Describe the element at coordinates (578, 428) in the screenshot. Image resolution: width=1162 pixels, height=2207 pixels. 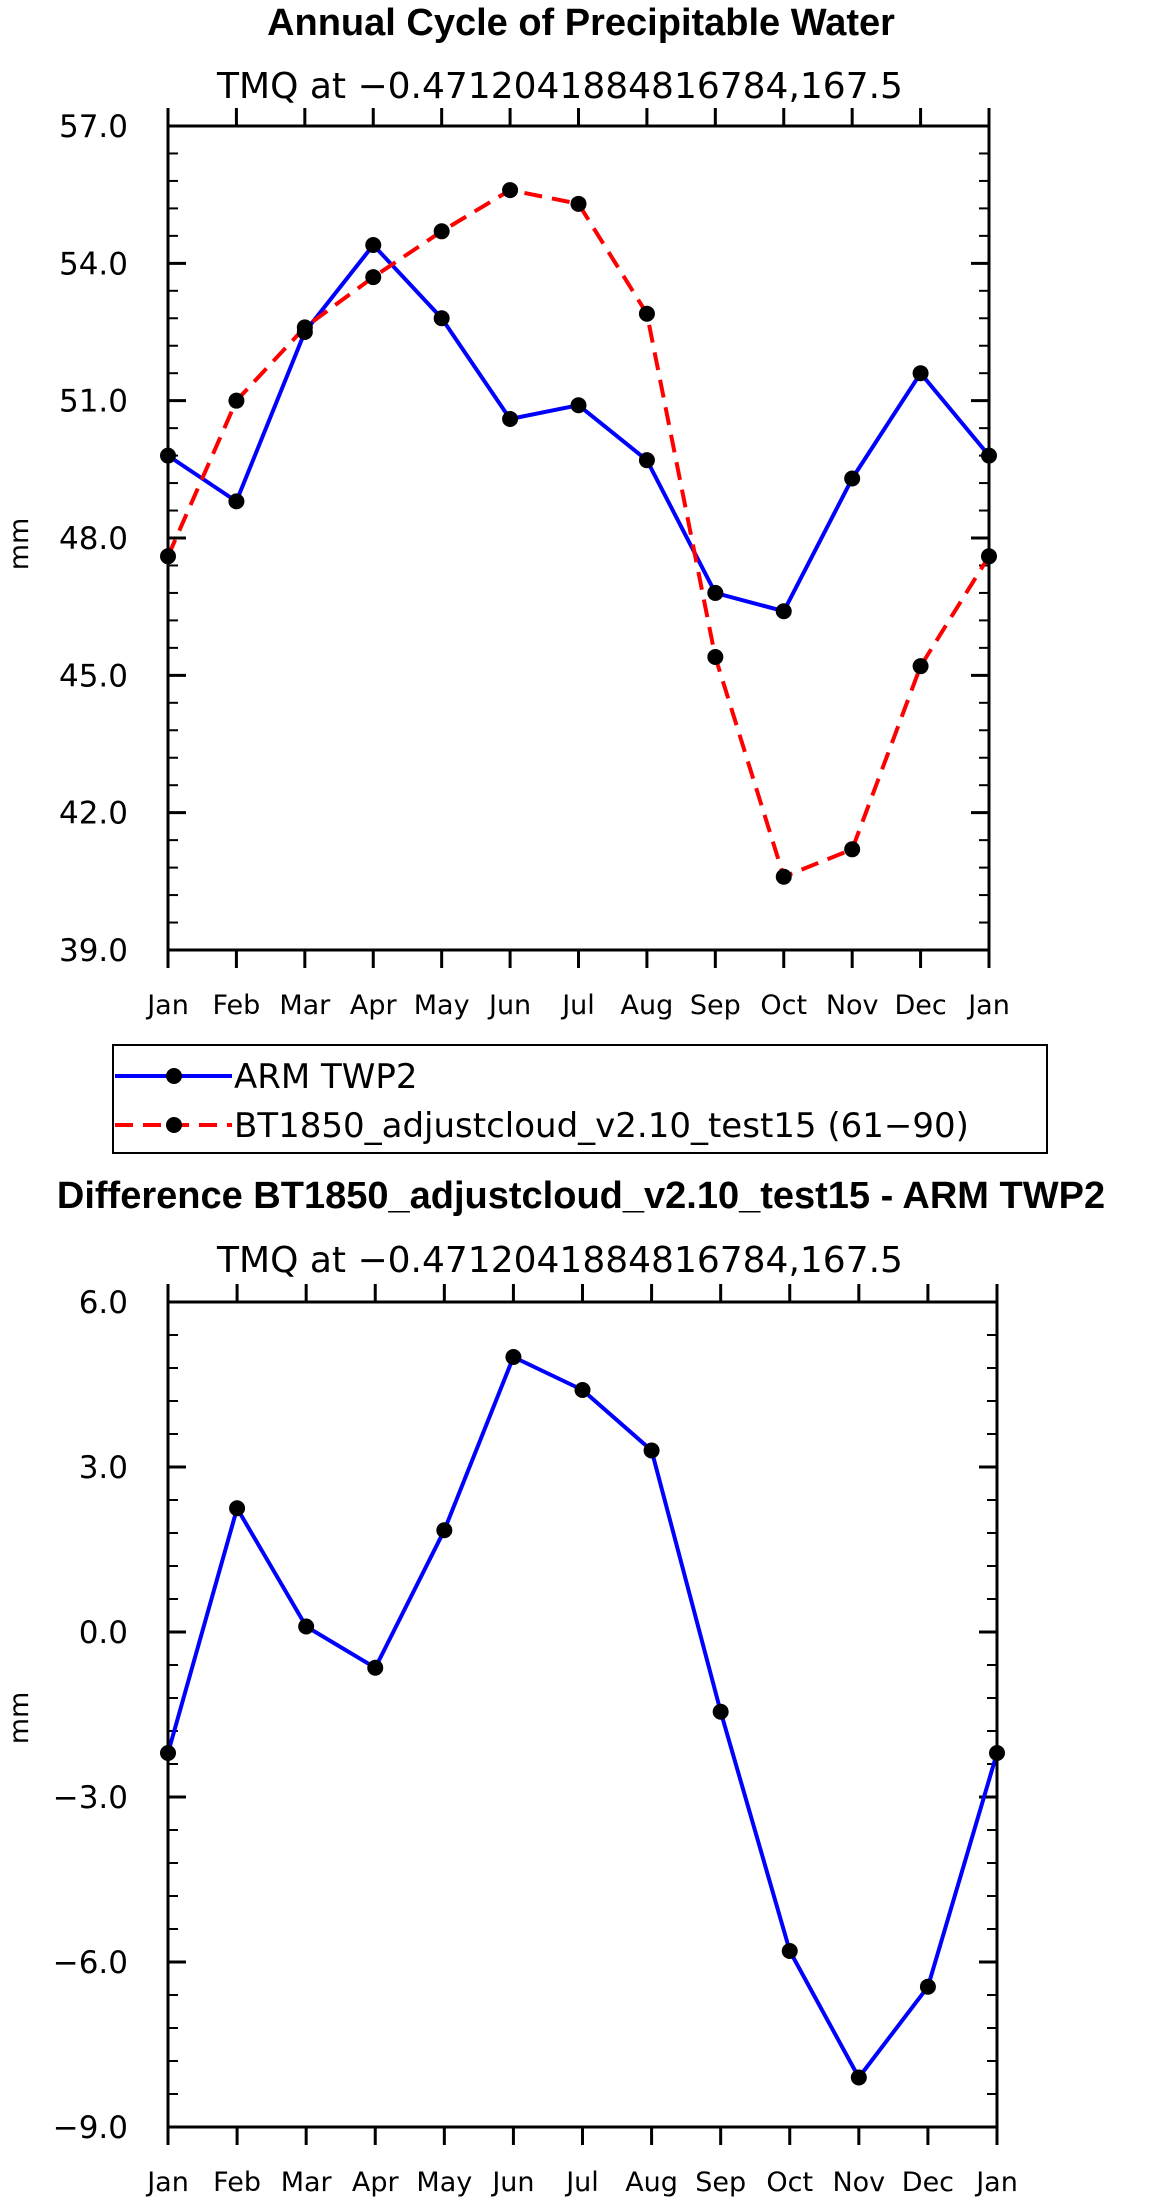
I see `series-line` at that location.